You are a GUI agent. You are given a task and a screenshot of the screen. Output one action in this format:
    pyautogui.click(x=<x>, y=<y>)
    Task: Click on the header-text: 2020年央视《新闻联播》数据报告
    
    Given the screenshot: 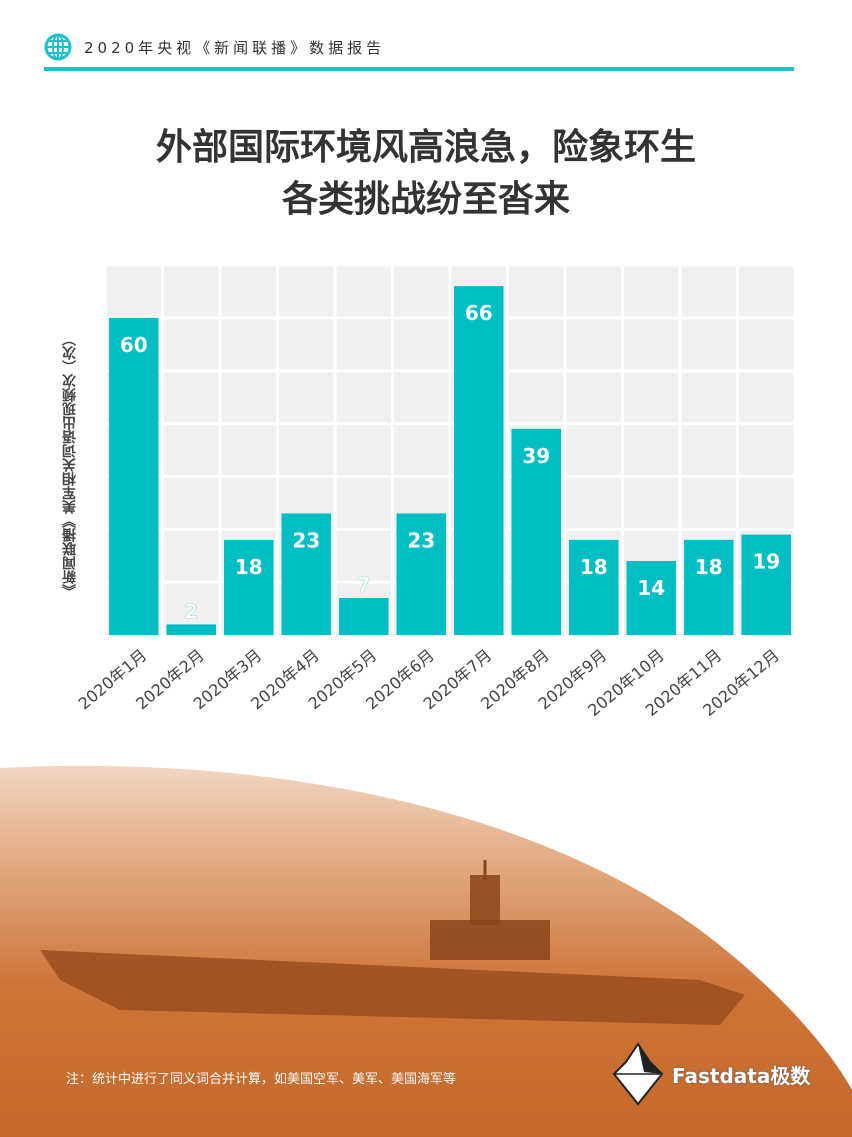 What is the action you would take?
    pyautogui.click(x=235, y=47)
    